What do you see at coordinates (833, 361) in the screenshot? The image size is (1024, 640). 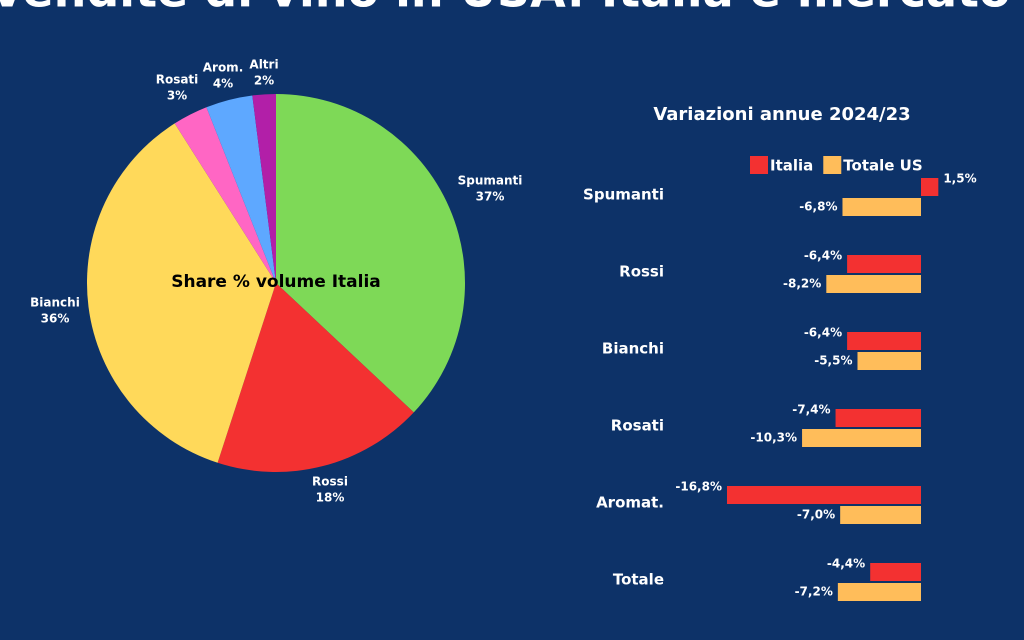 I see `value-label: -5,5%` at bounding box center [833, 361].